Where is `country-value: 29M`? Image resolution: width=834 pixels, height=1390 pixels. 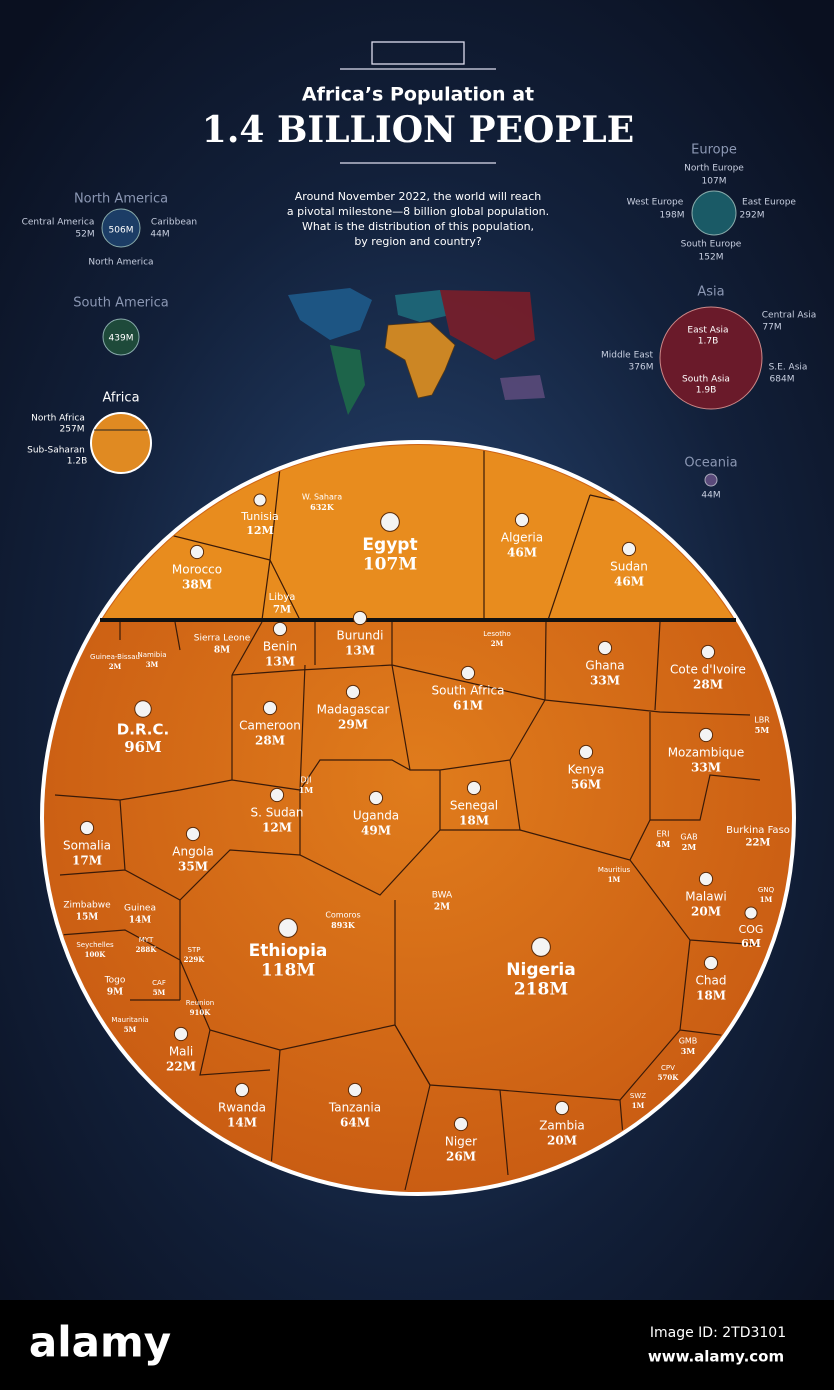
country-value: 29M is located at coordinates (353, 725).